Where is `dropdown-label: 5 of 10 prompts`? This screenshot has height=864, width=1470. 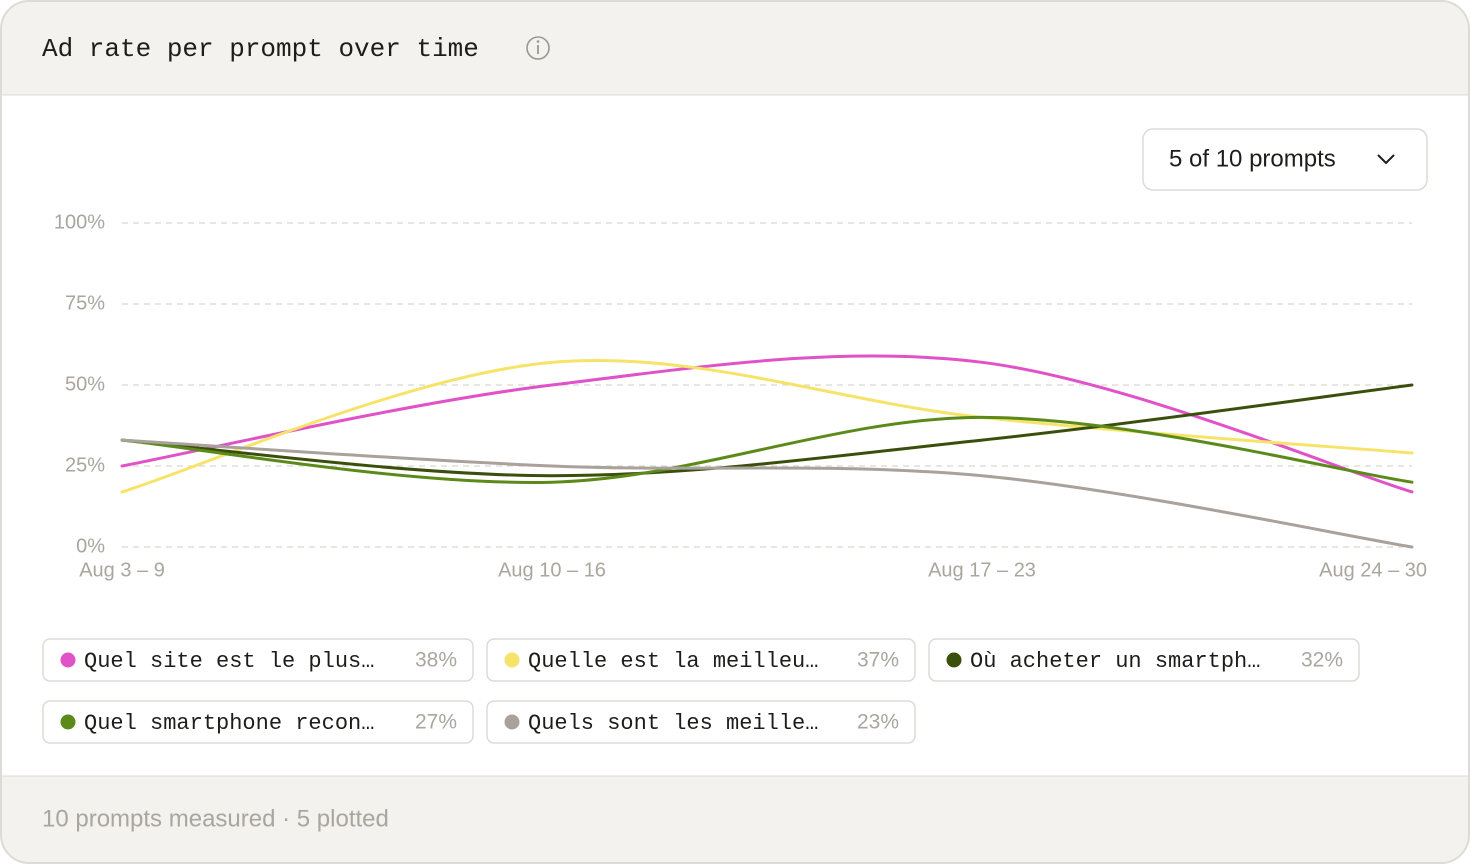 dropdown-label: 5 of 10 prompts is located at coordinates (1252, 158).